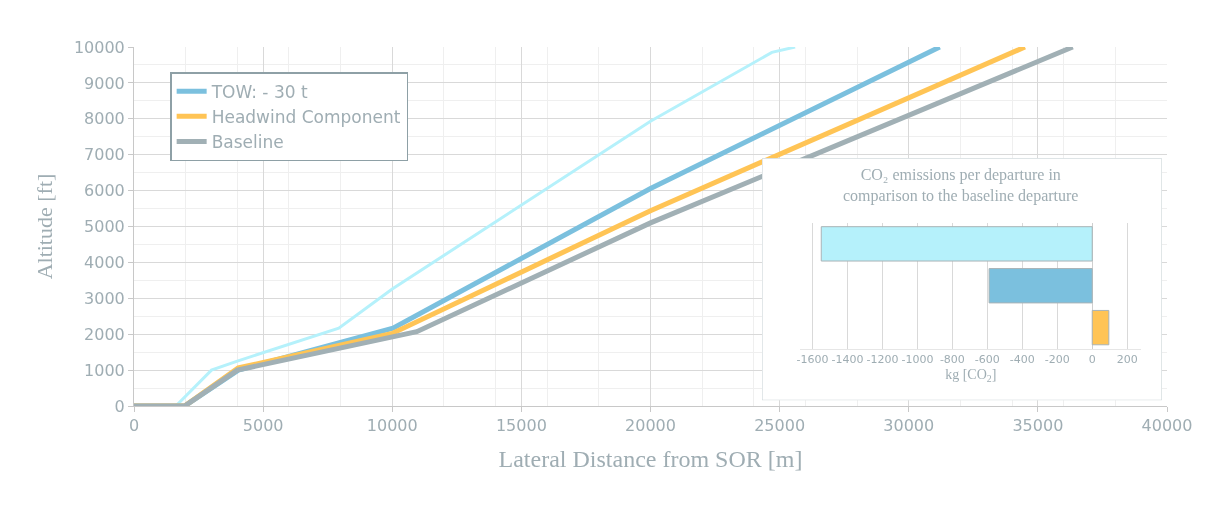 Image resolution: width=1213 pixels, height=508 pixels. What do you see at coordinates (392, 426) in the screenshot?
I see `x-tick-label: 10000` at bounding box center [392, 426].